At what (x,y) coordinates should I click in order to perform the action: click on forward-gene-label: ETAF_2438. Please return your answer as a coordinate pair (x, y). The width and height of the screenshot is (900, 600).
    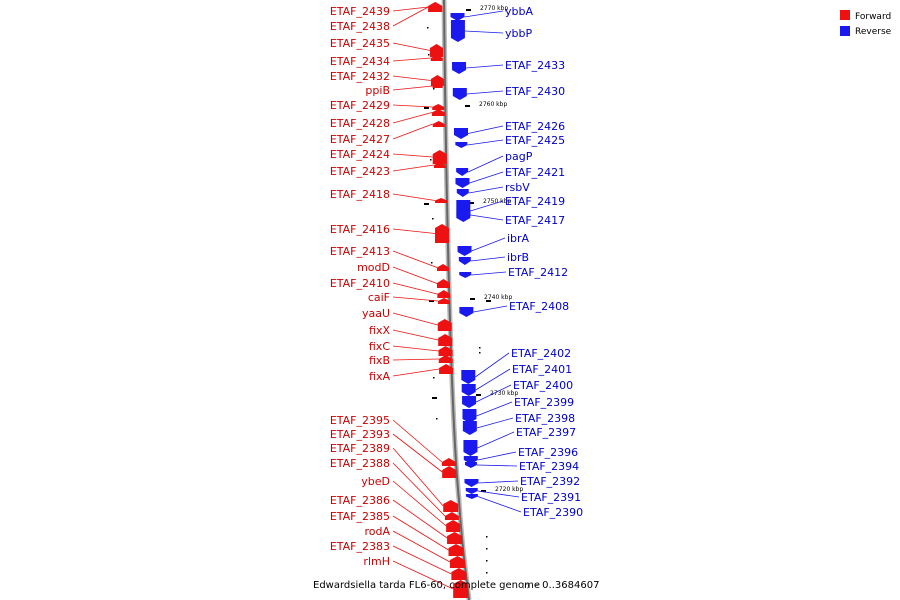
    Looking at the image, I should click on (360, 26).